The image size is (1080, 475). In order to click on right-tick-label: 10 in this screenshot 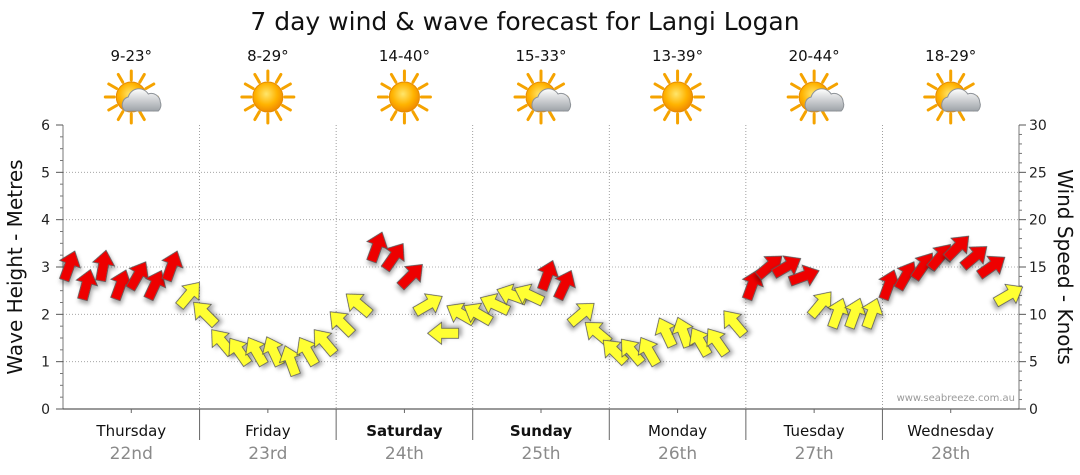, I will do `click(1038, 315)`.